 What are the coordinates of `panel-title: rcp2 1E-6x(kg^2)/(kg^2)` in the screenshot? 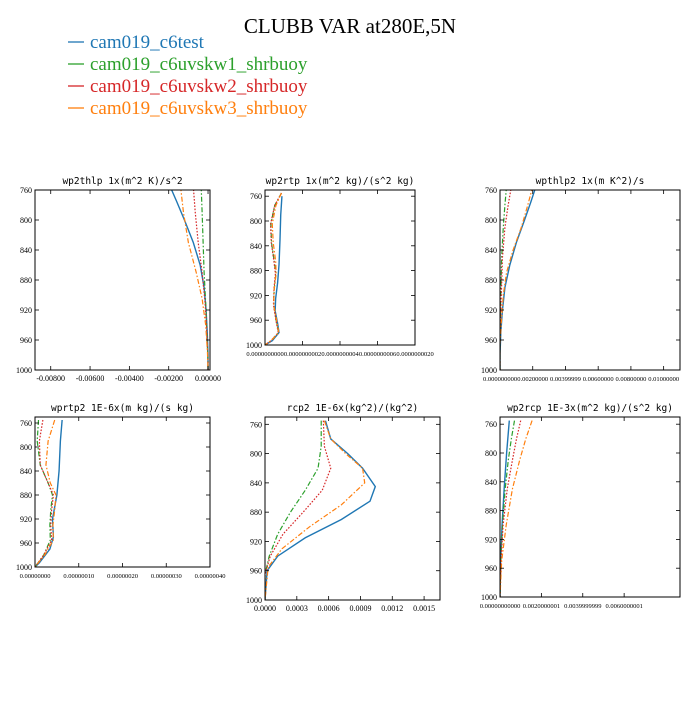 It's located at (353, 408).